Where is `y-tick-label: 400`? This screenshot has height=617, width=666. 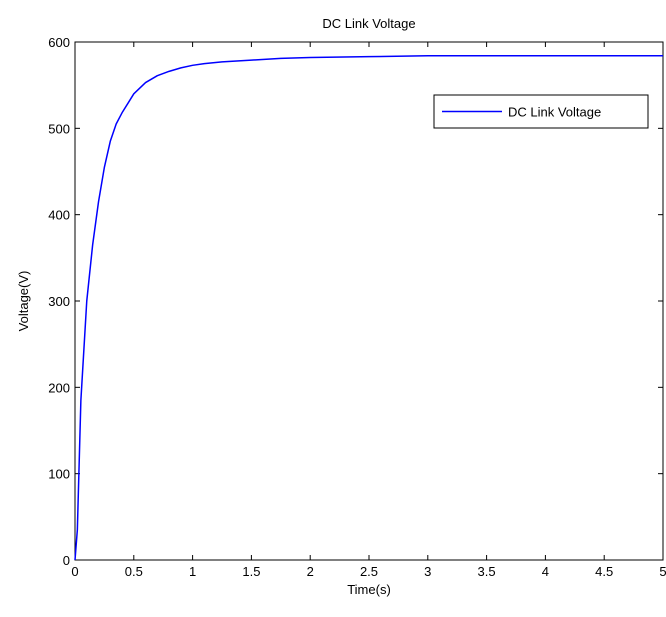 y-tick-label: 400 is located at coordinates (59, 215).